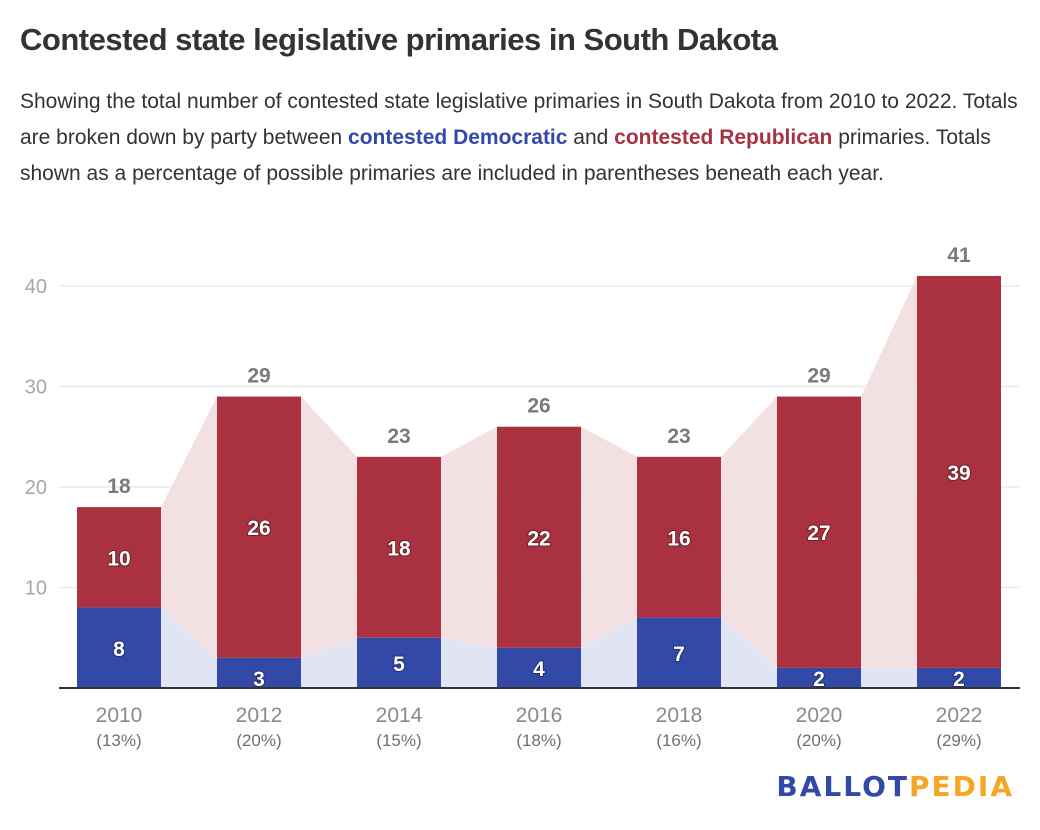 This screenshot has width=1040, height=830. I want to click on democratic-value-label: 3, so click(259, 679).